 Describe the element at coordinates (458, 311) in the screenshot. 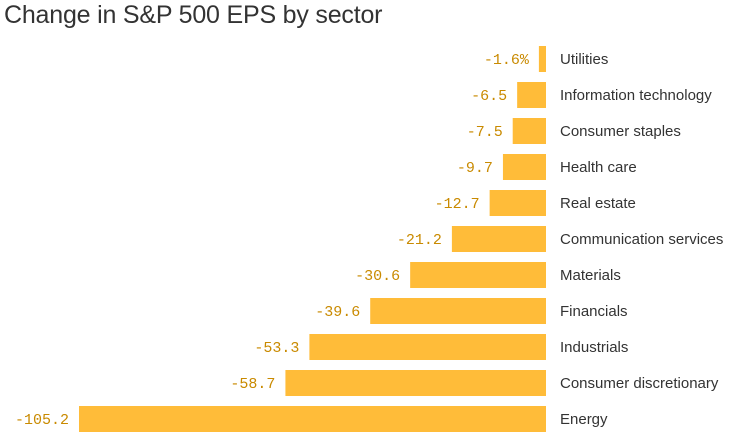

I see `bar-financials` at that location.